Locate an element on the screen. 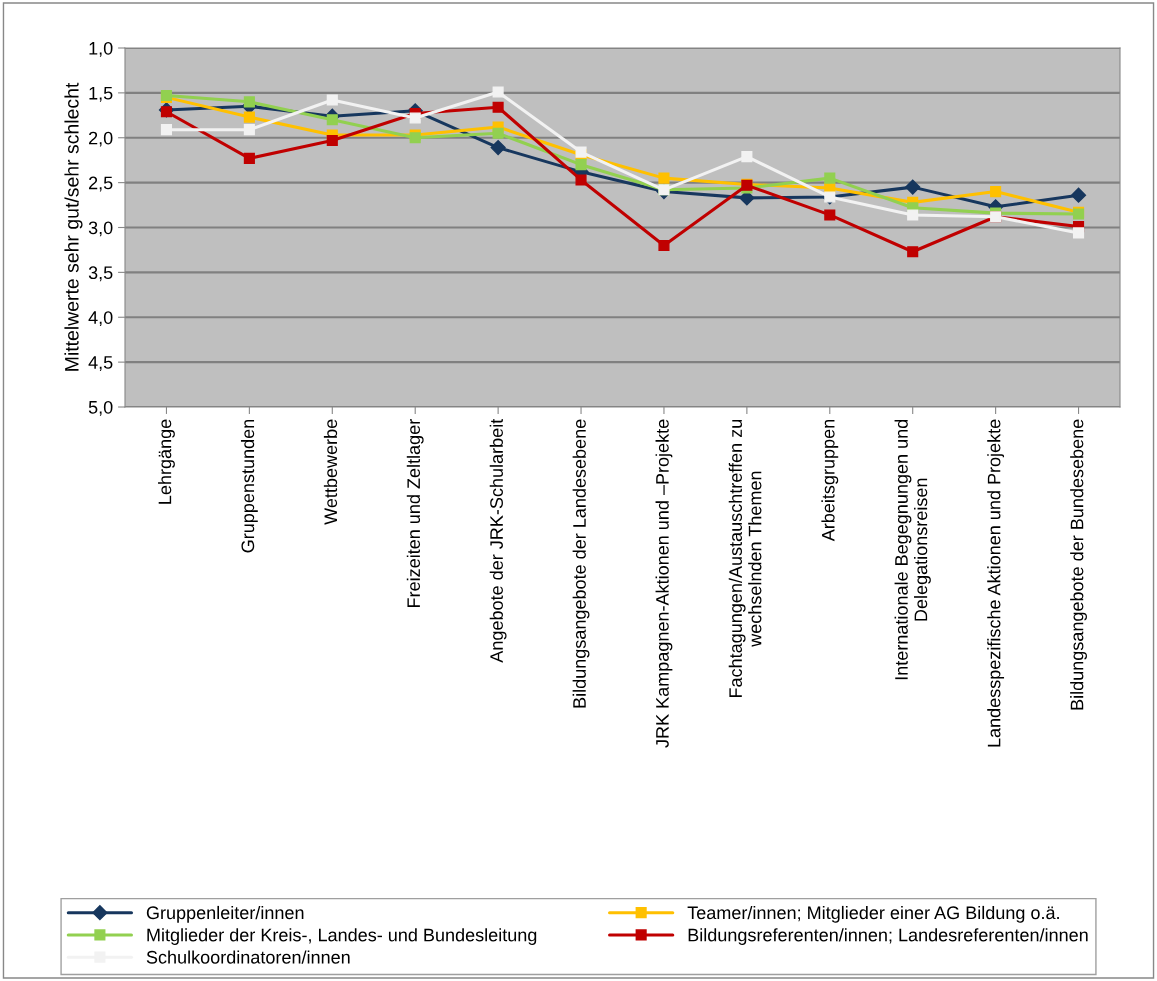 This screenshot has width=1157, height=981. y-tick-label: 3,5 is located at coordinates (100, 274).